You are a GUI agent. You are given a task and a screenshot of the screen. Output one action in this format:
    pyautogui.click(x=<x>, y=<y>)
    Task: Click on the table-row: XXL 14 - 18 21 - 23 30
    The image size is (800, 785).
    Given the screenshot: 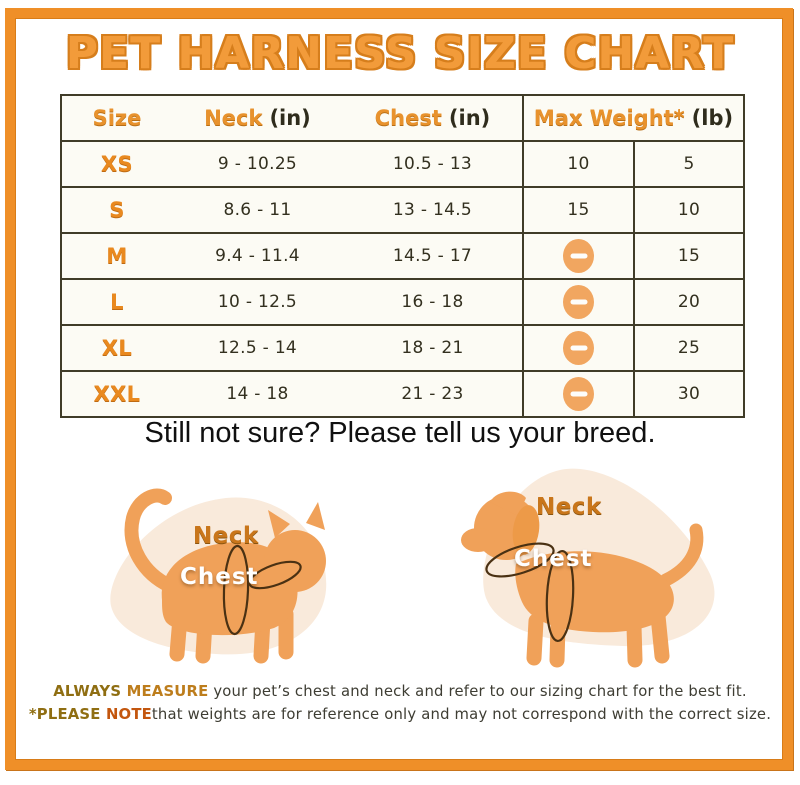 What is the action you would take?
    pyautogui.click(x=402, y=394)
    